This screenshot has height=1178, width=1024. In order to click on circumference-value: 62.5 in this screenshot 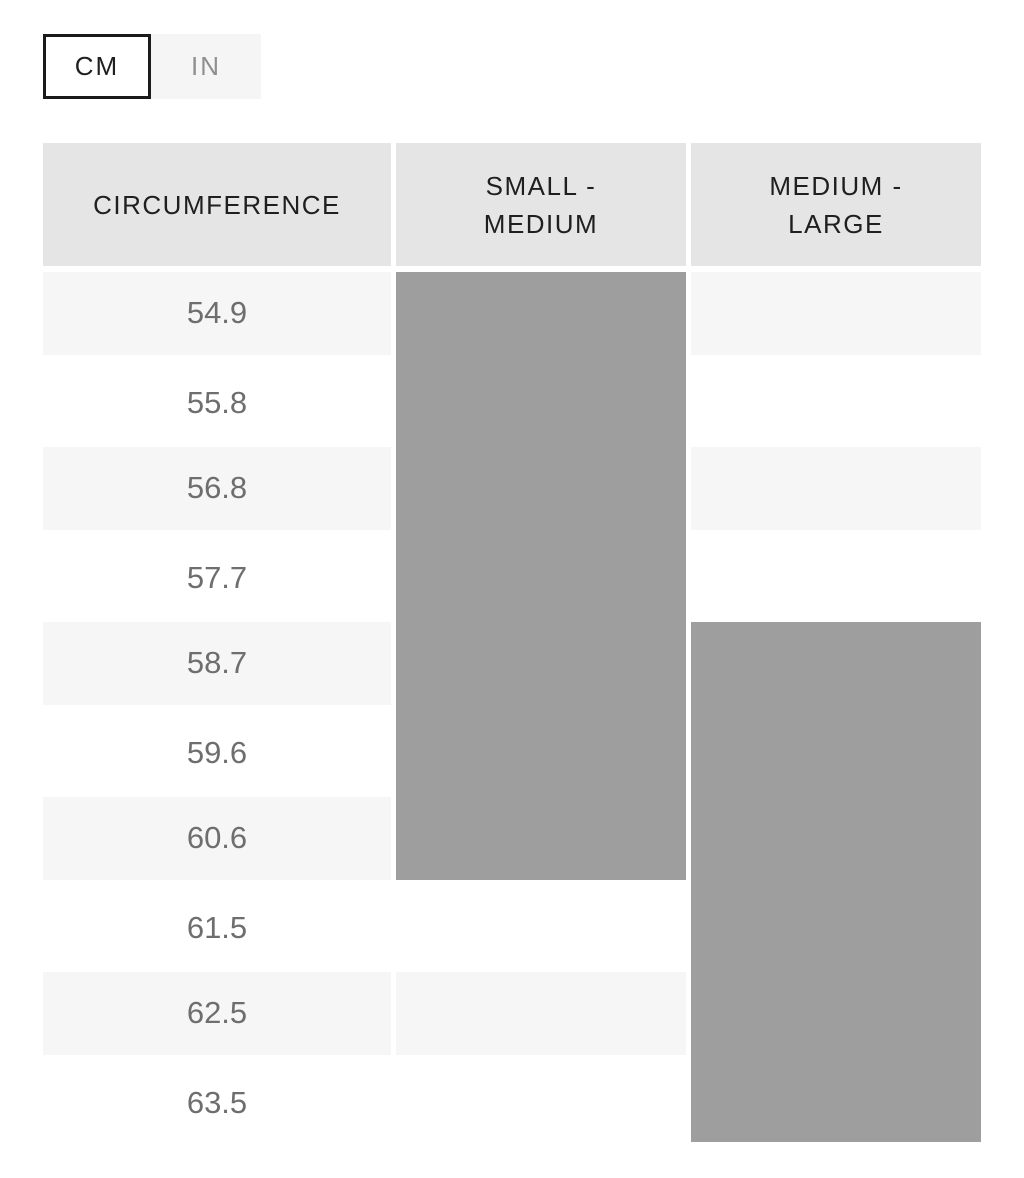, I will do `click(217, 1016)`.